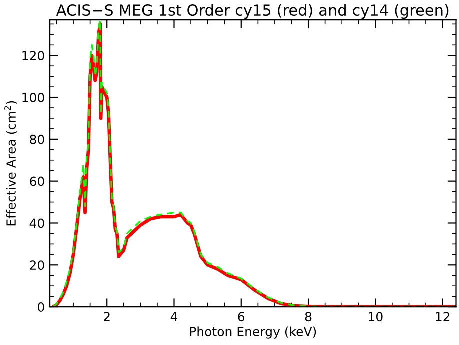 This screenshot has width=459, height=345. I want to click on x-tick-label: 6, so click(241, 317).